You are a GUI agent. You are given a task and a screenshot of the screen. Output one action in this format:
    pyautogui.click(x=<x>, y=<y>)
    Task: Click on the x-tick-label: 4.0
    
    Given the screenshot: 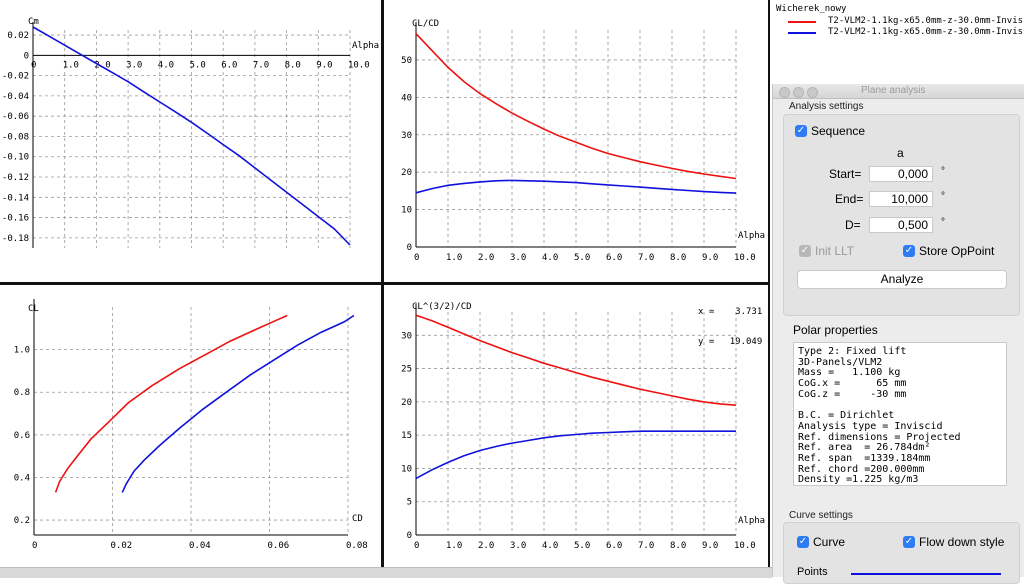 What is the action you would take?
    pyautogui.click(x=550, y=258)
    